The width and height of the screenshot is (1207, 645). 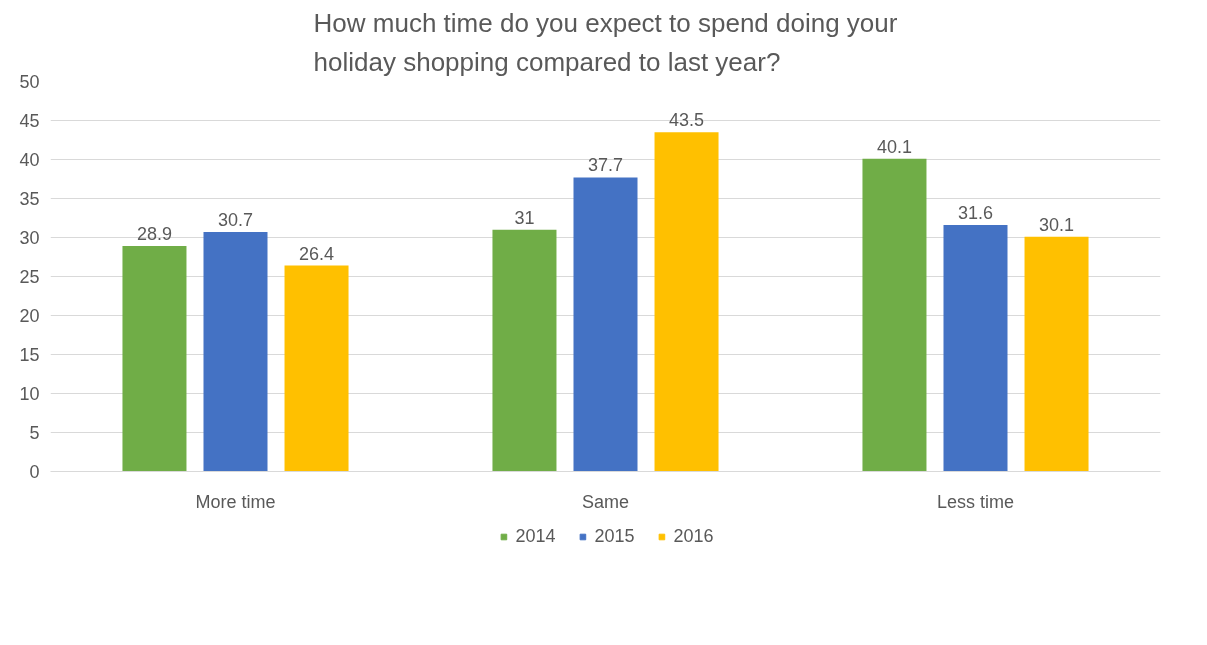 I want to click on y-tick-label: 40, so click(x=29, y=160).